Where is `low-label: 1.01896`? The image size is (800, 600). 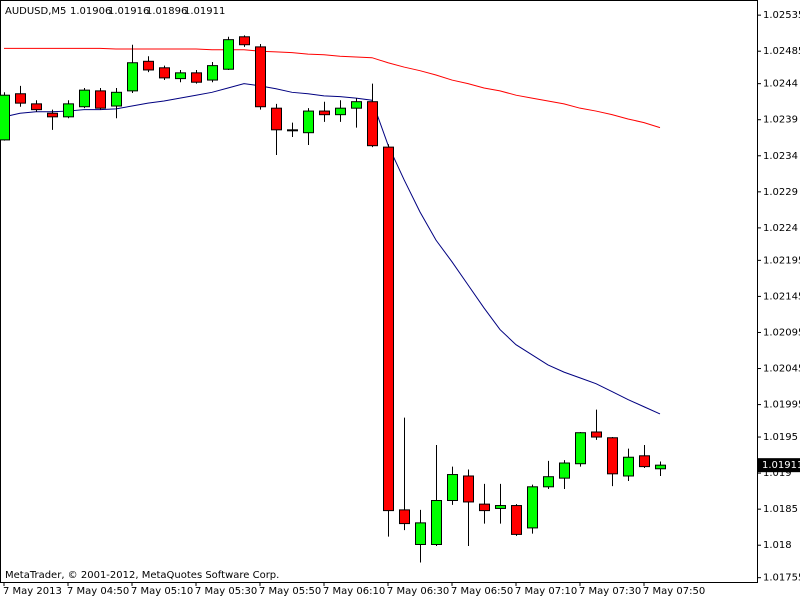
low-label: 1.01896 is located at coordinates (166, 11).